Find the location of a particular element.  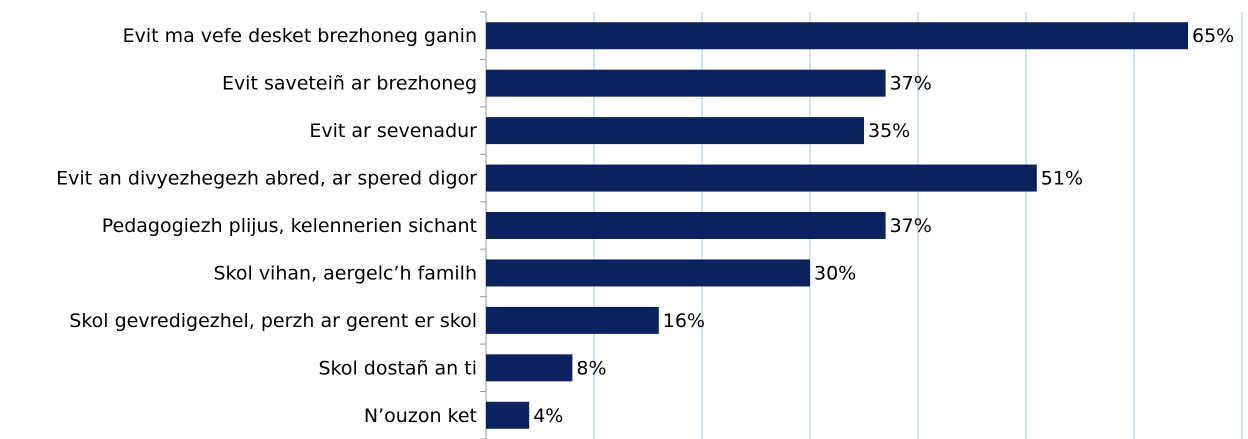

data-label: 65% is located at coordinates (1213, 36).